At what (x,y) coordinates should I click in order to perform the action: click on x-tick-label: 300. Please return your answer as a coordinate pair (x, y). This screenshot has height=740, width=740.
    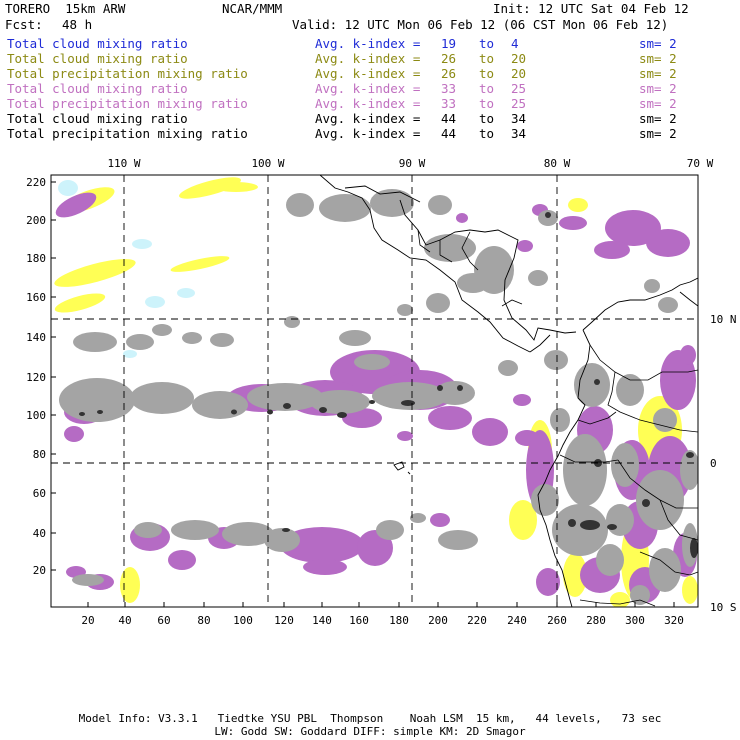
    Looking at the image, I should click on (635, 620).